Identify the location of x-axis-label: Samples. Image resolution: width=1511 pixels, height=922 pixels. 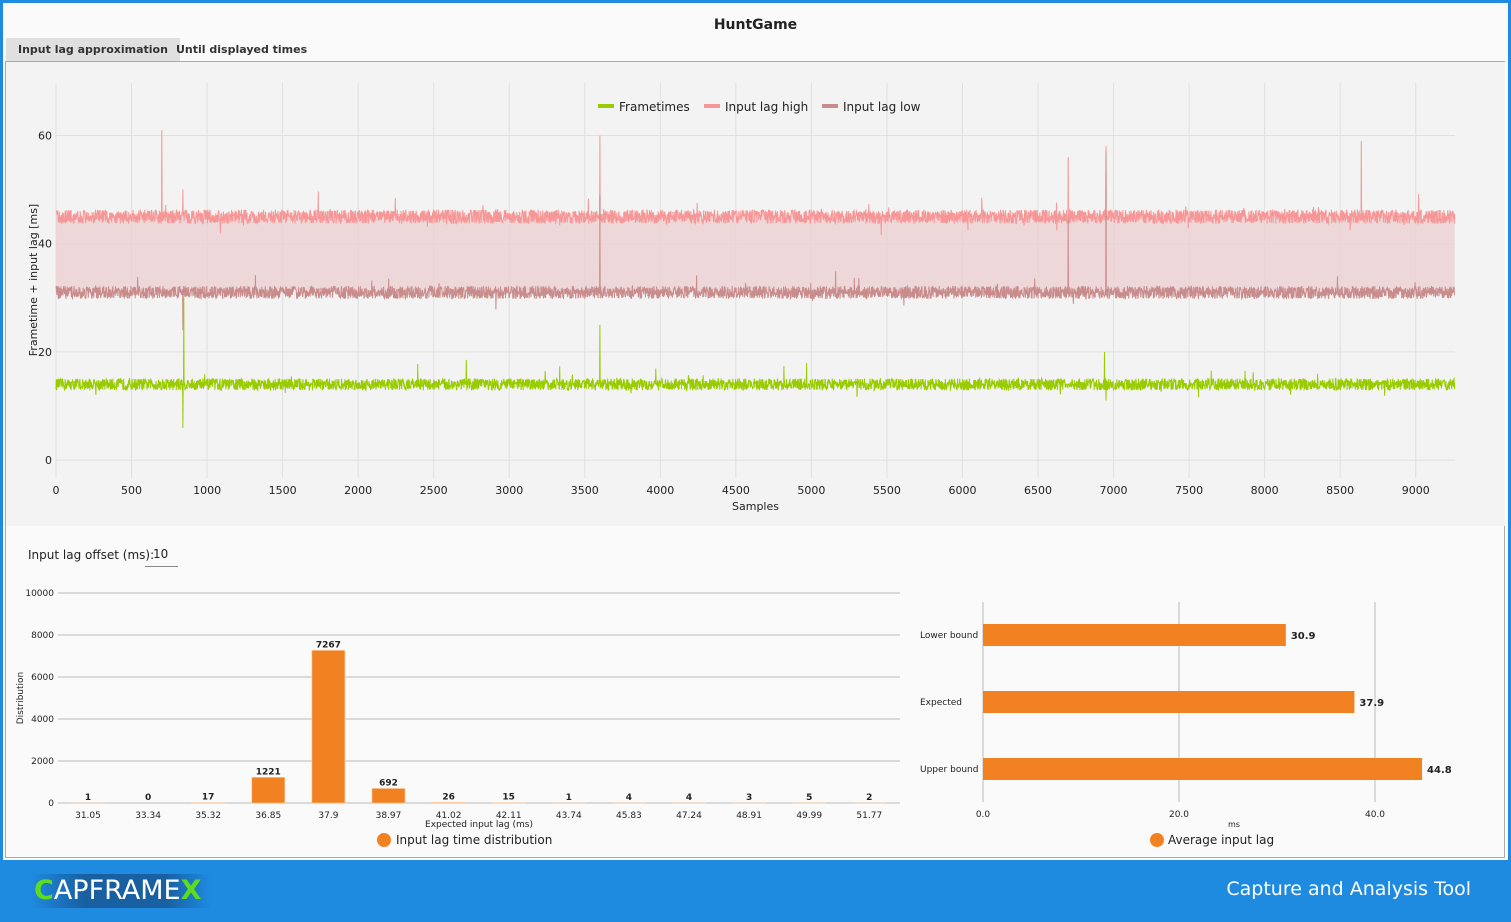
(755, 506).